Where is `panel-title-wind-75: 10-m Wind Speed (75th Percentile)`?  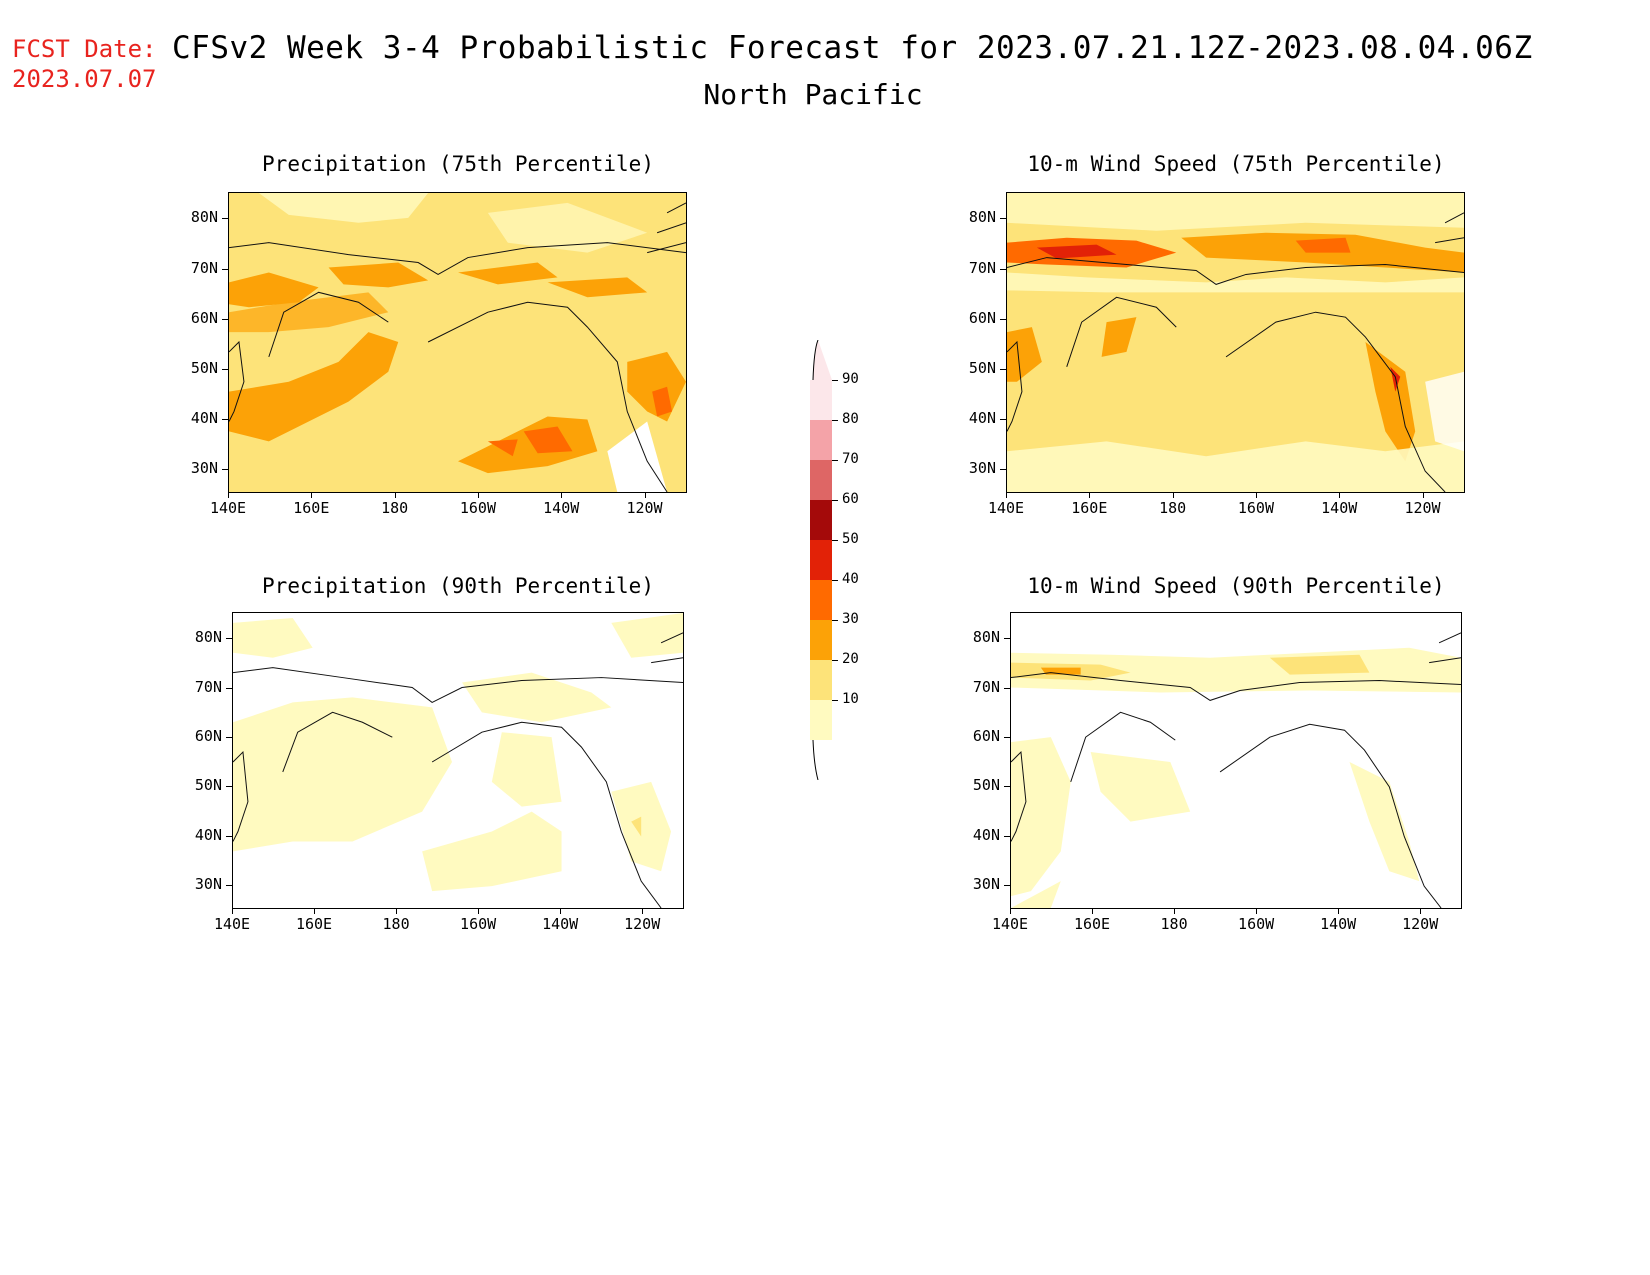
panel-title-wind-75: 10-m Wind Speed (75th Percentile) is located at coordinates (1236, 164).